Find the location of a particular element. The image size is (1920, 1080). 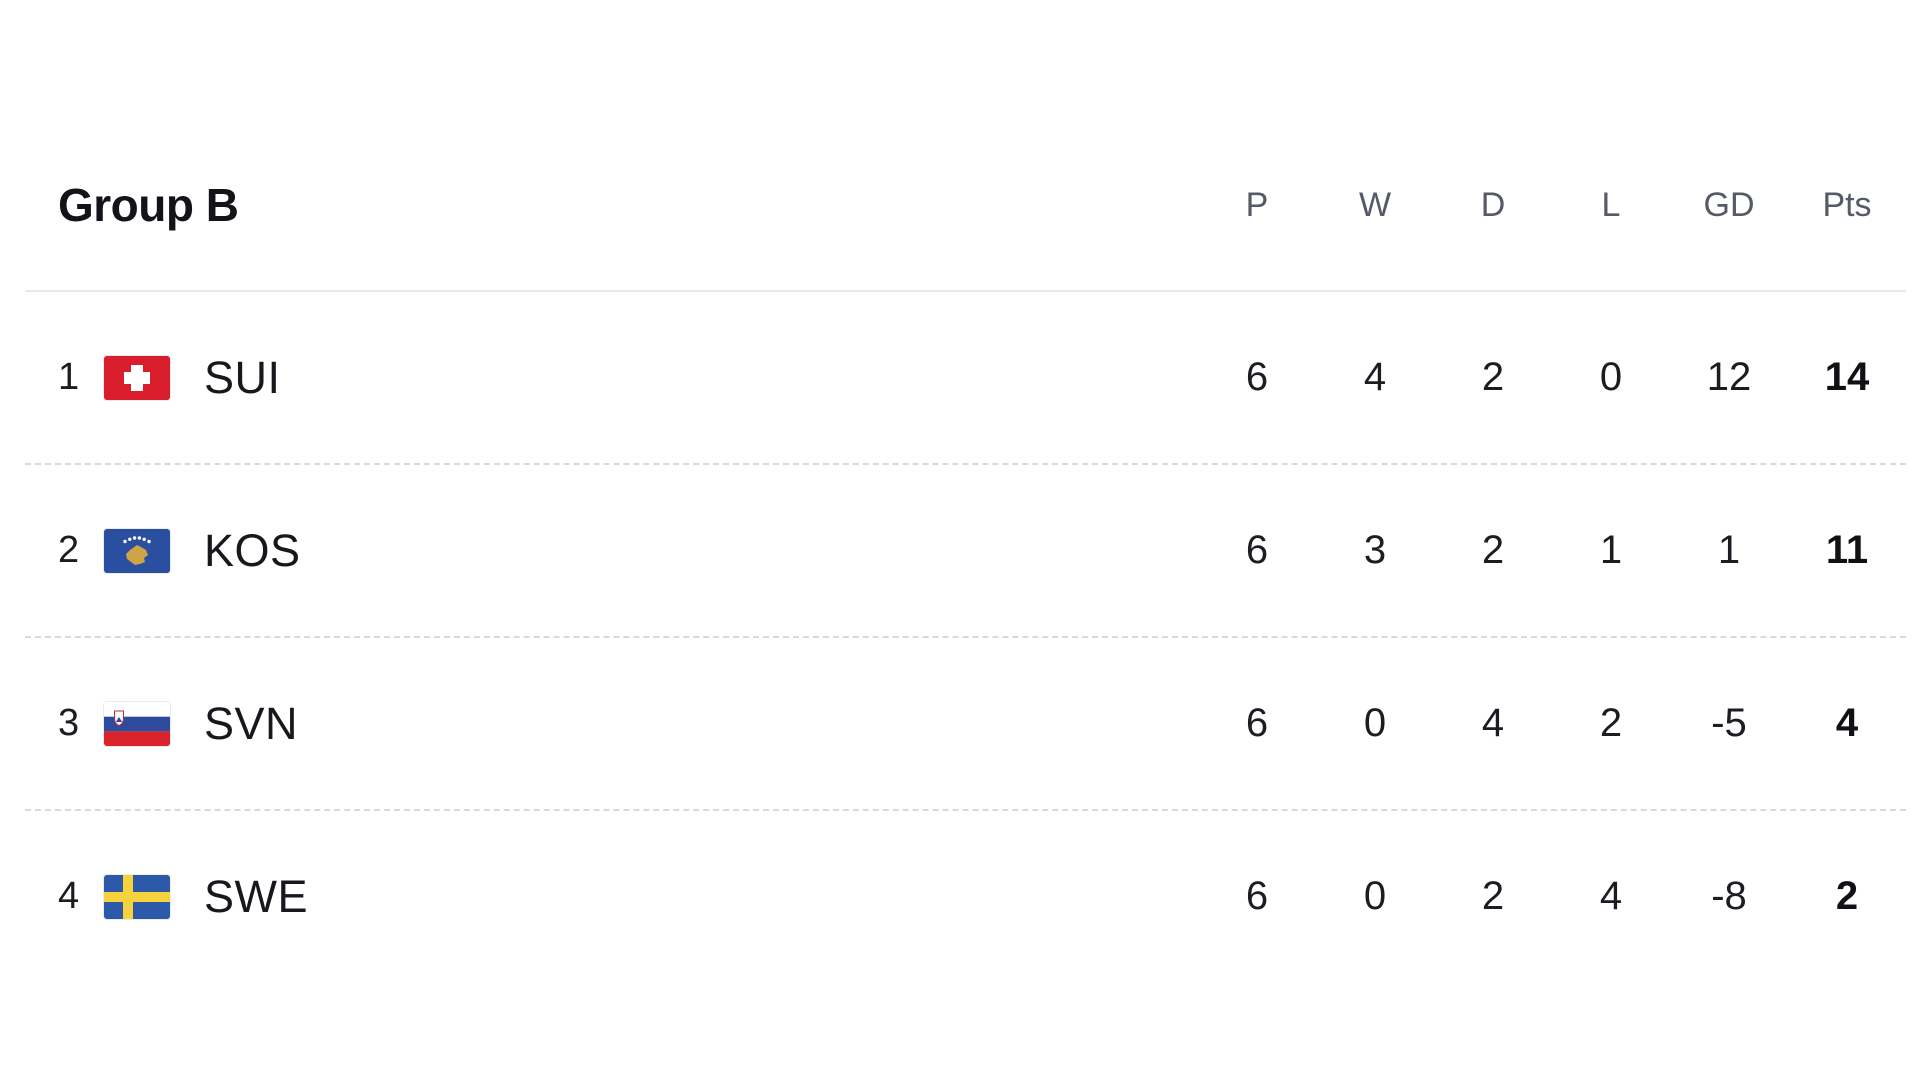

column-header-points: Pts is located at coordinates (1847, 204).